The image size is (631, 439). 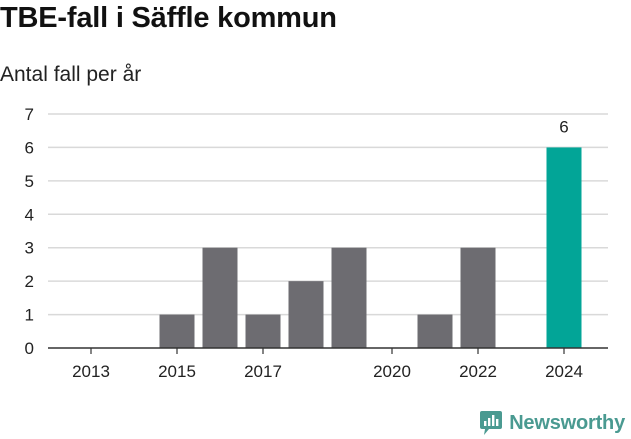 What do you see at coordinates (177, 331) in the screenshot?
I see `bar-2015` at bounding box center [177, 331].